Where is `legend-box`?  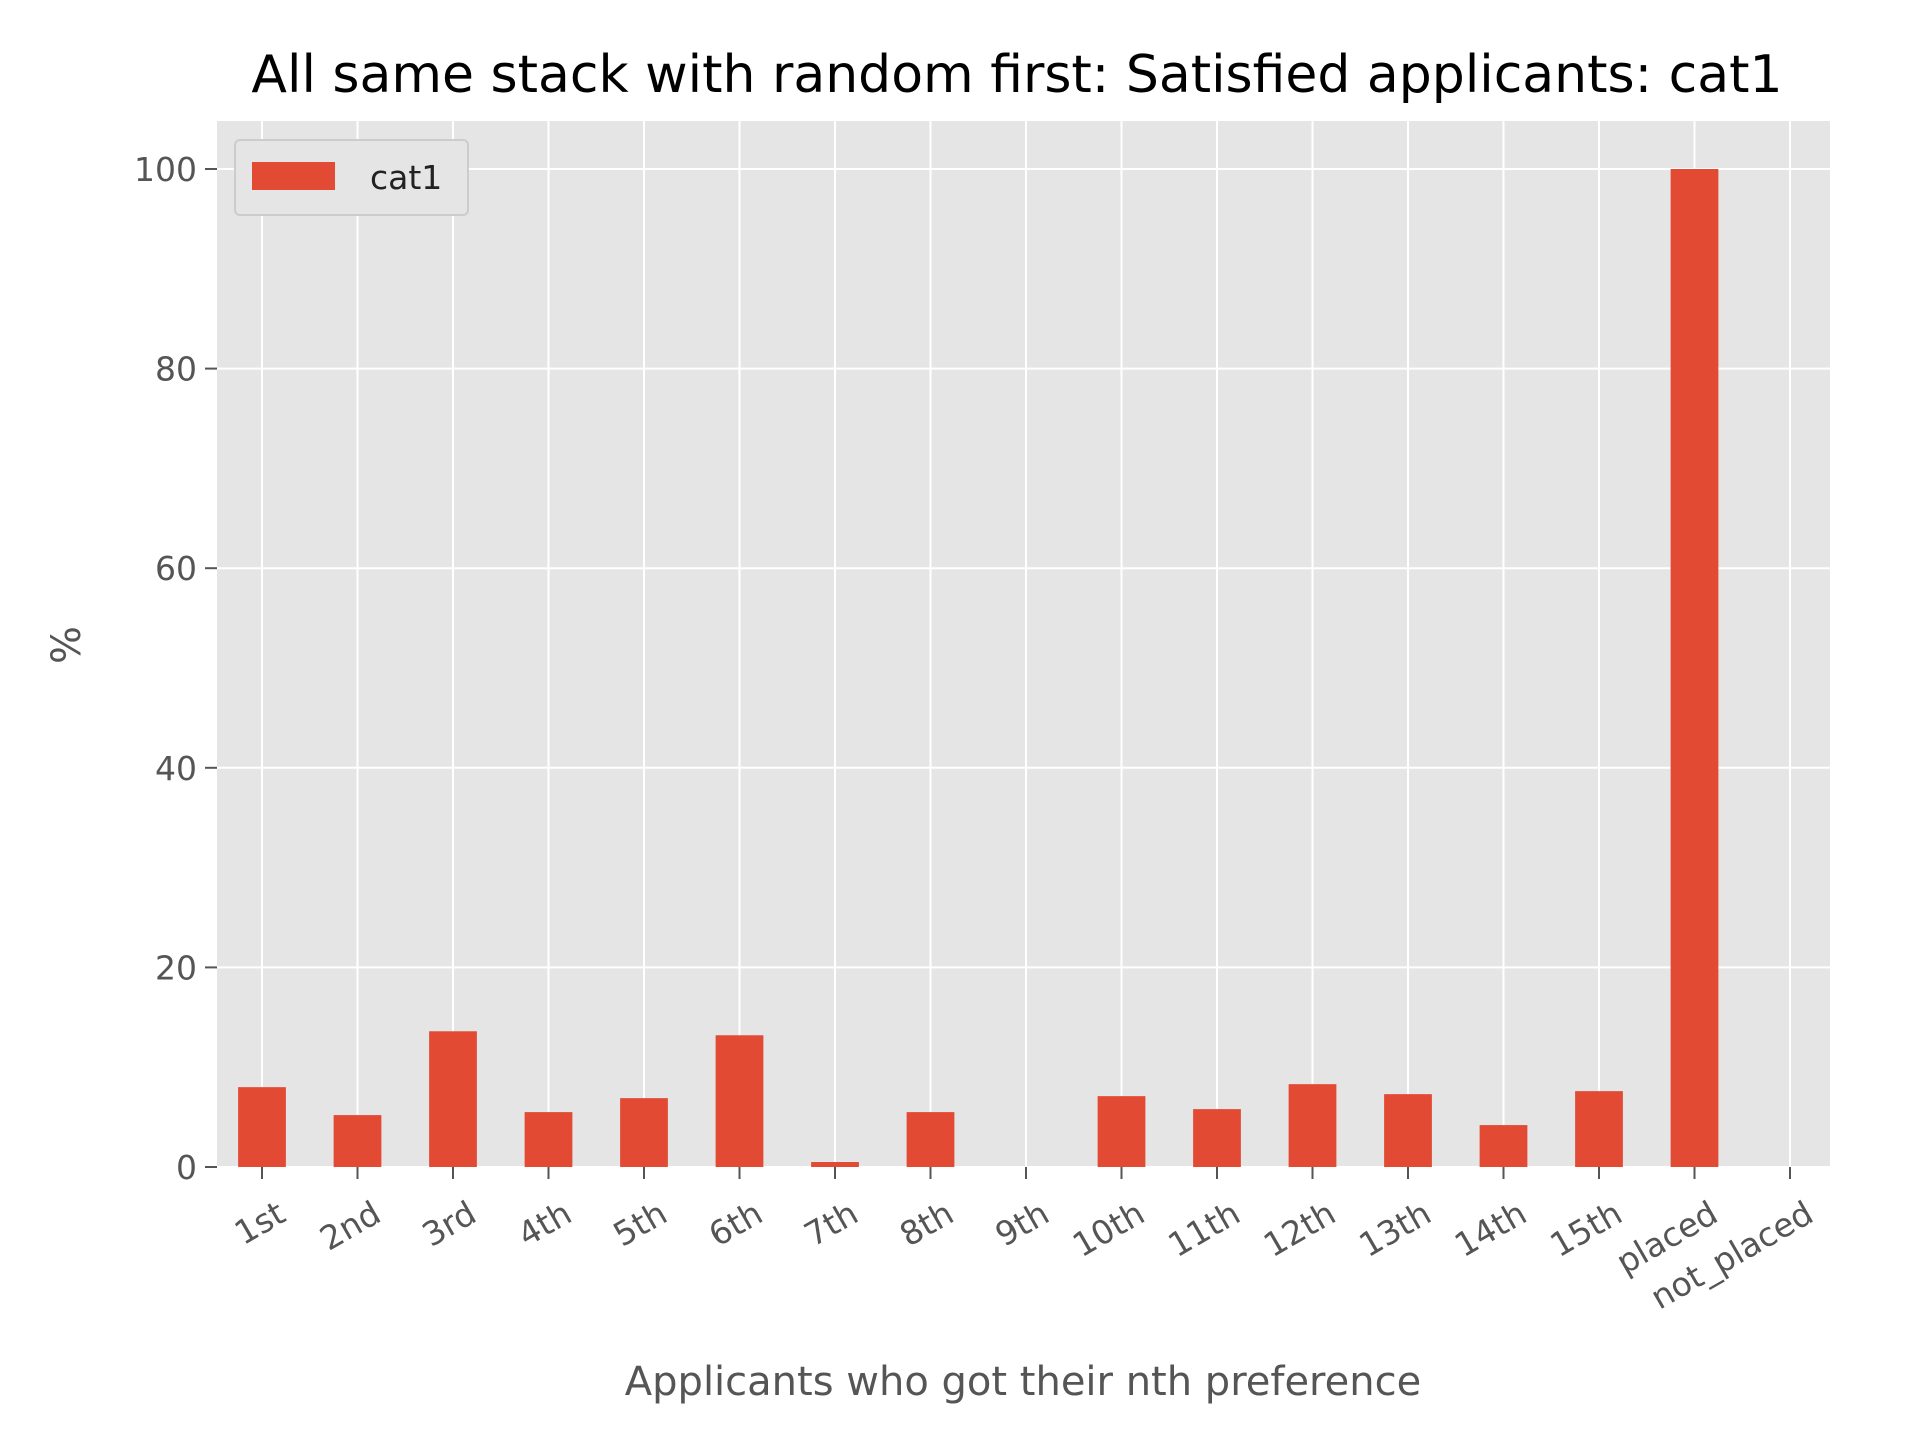 legend-box is located at coordinates (351, 177).